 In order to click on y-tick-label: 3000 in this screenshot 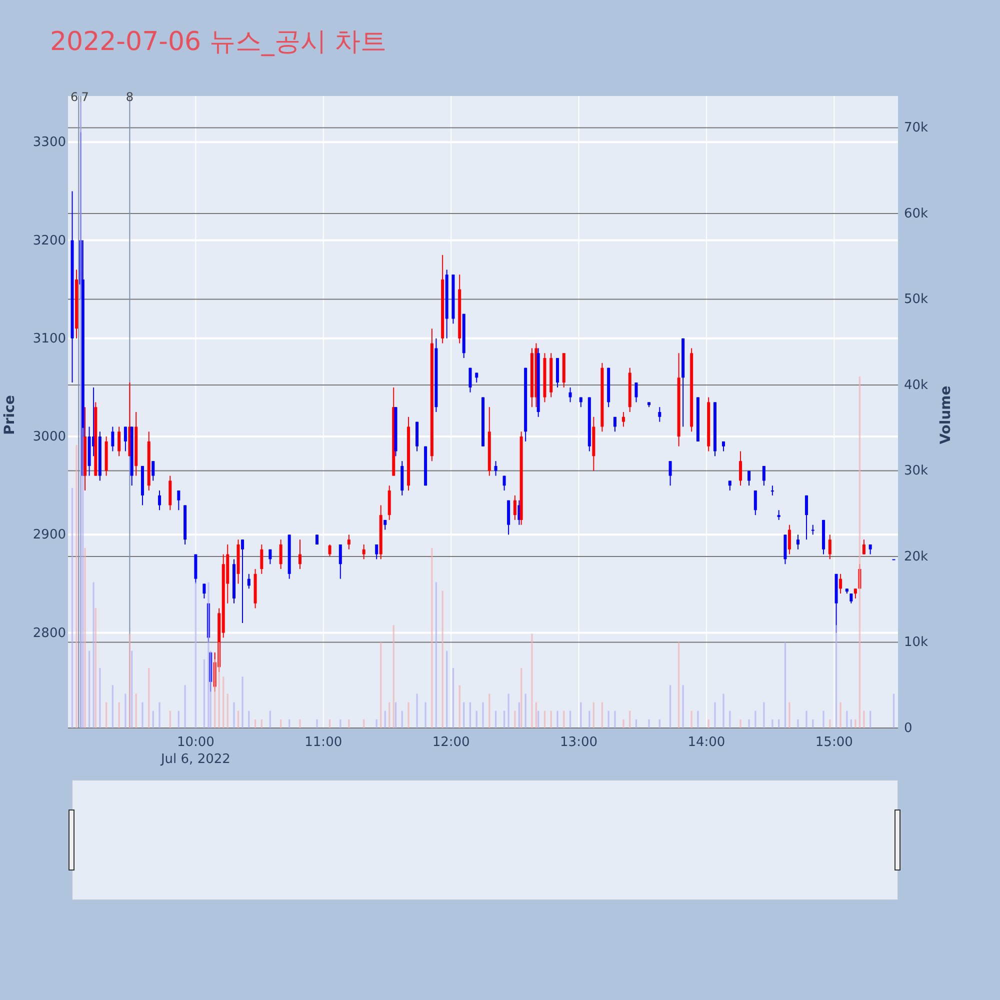, I will do `click(49, 437)`.